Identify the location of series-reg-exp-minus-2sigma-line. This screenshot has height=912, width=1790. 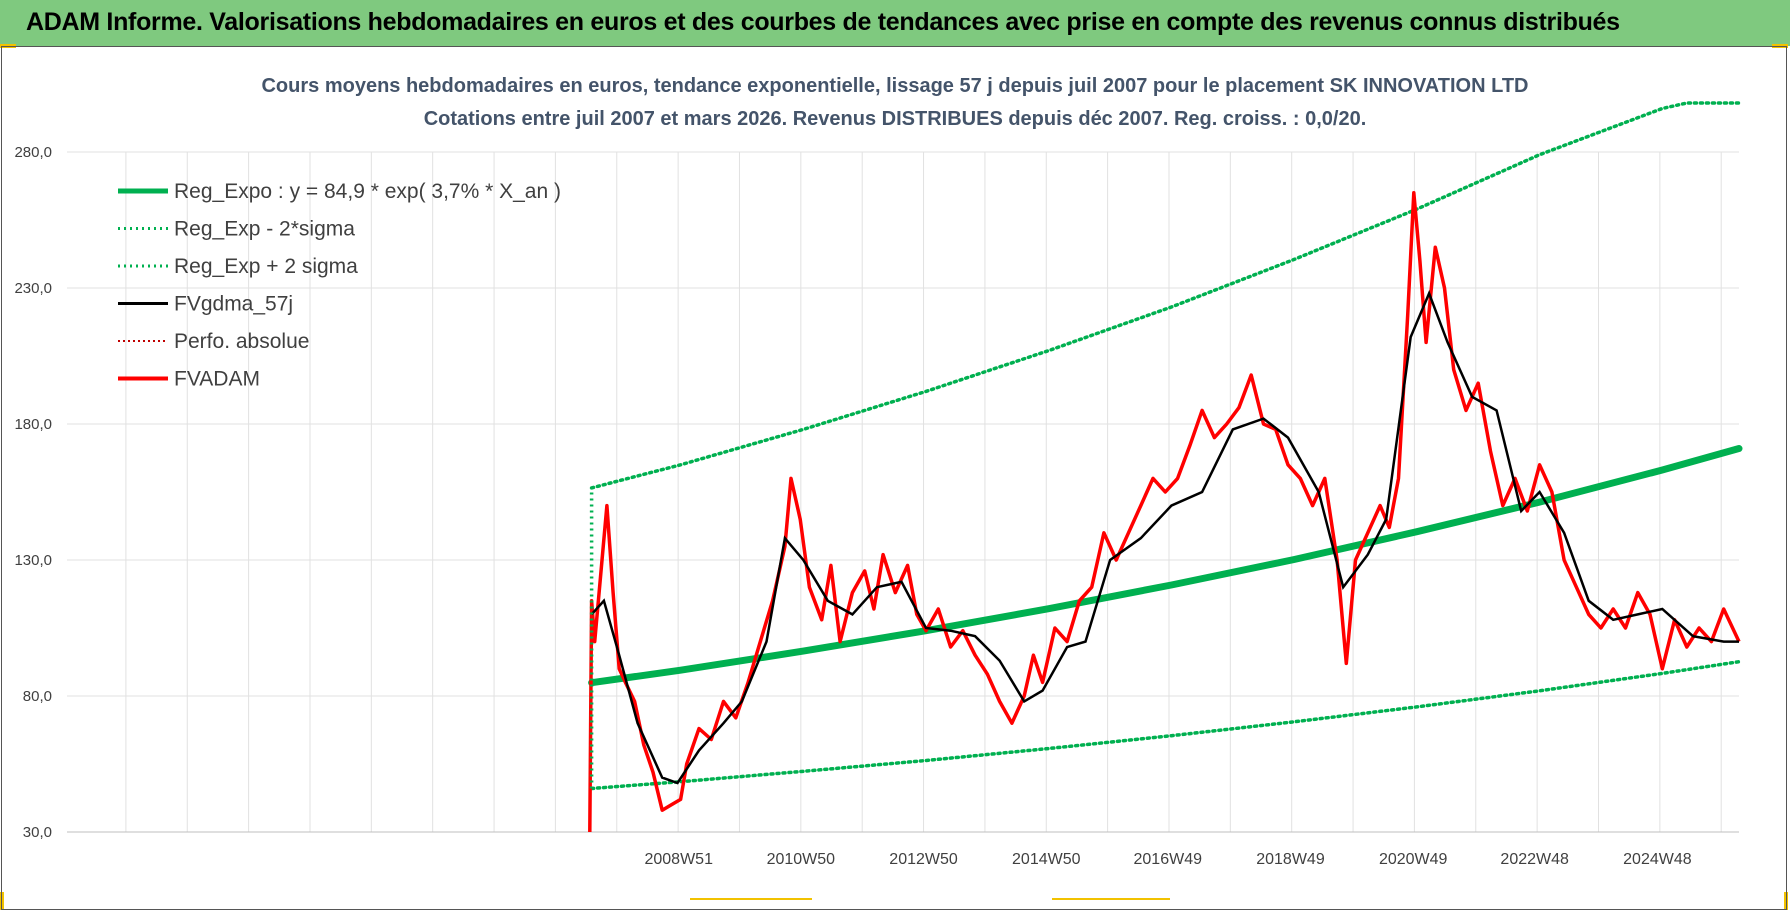
(1165, 725).